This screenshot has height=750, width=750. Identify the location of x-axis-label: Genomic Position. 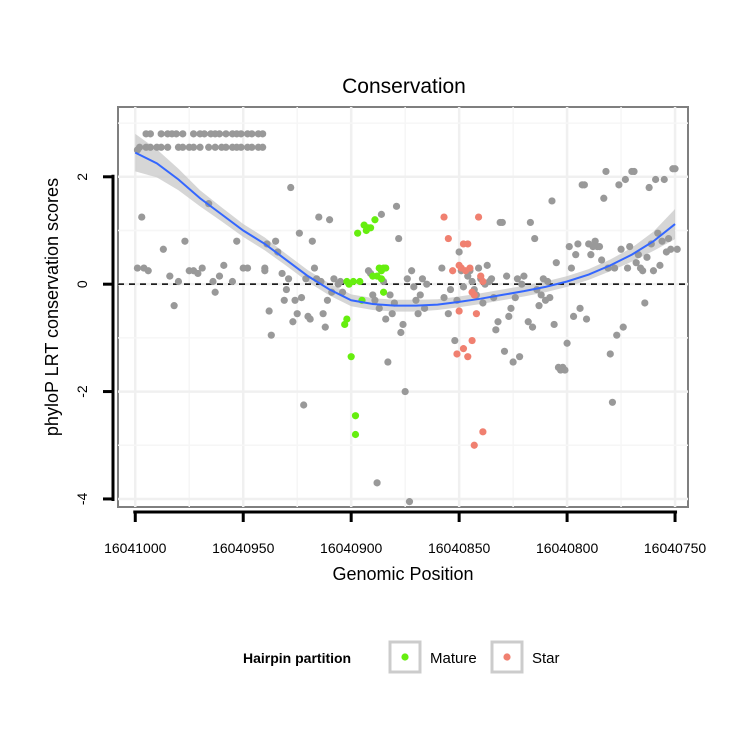
(402, 574).